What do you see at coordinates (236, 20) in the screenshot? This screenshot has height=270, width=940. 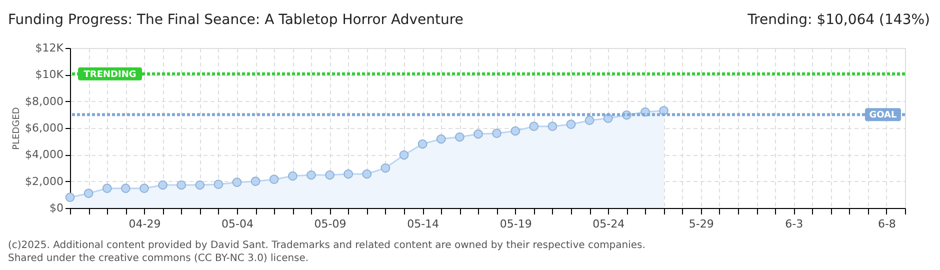 I see `chart-title: Funding Progress: The Final Seance: A Tabletop Horror Adventure` at bounding box center [236, 20].